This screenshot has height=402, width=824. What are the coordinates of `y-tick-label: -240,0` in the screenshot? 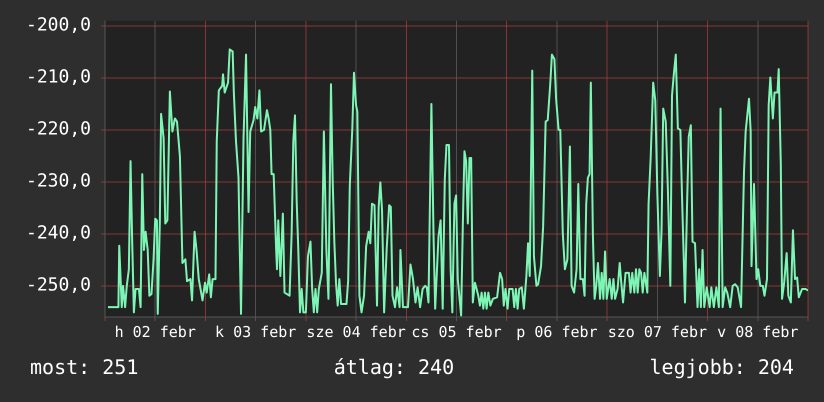 It's located at (59, 233).